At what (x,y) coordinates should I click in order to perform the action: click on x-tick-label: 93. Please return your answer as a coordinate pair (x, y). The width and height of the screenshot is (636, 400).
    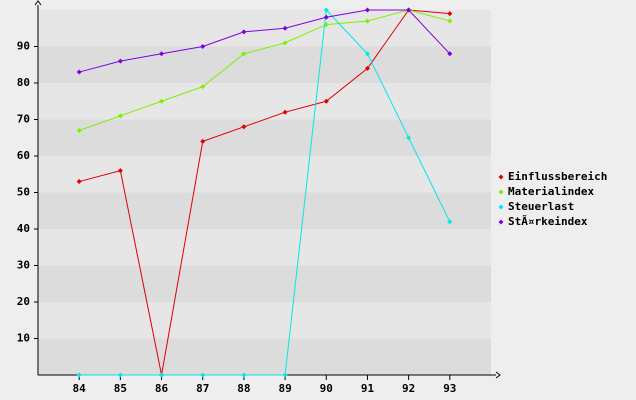
    Looking at the image, I should click on (449, 388).